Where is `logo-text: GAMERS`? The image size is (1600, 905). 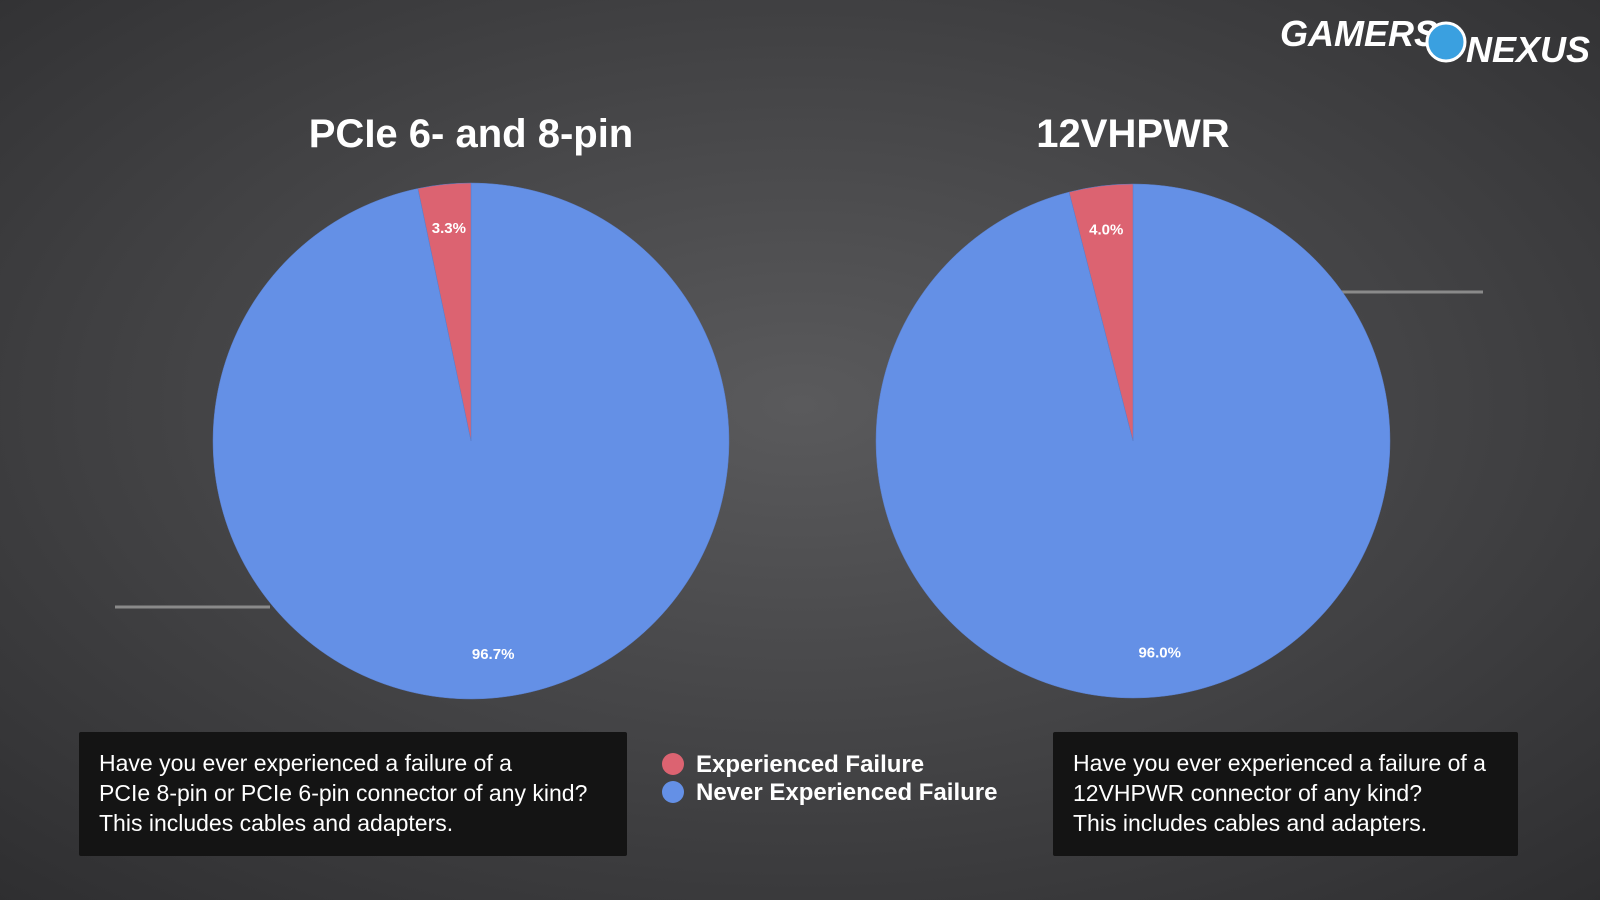 logo-text: GAMERS is located at coordinates (1359, 33).